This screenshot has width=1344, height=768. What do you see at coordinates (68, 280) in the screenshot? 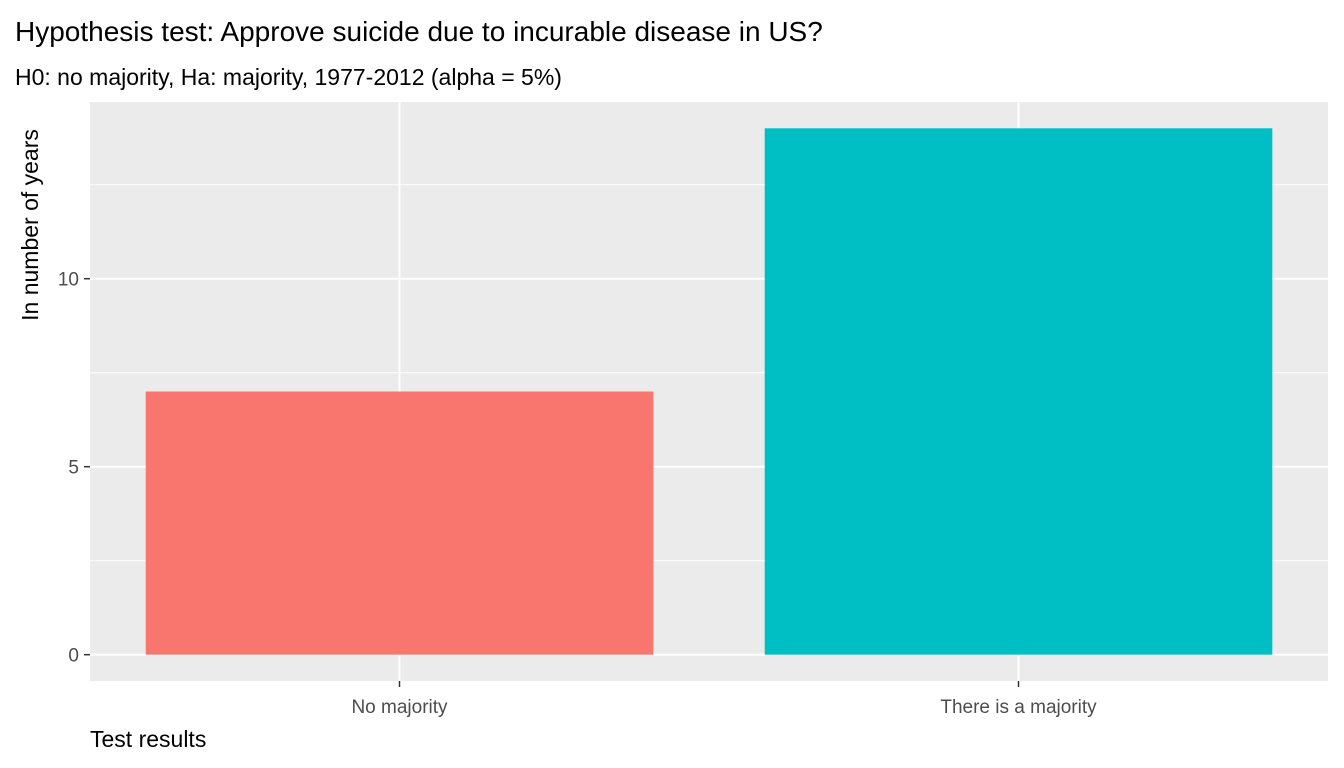
I see `y-tick-label: 10` at bounding box center [68, 280].